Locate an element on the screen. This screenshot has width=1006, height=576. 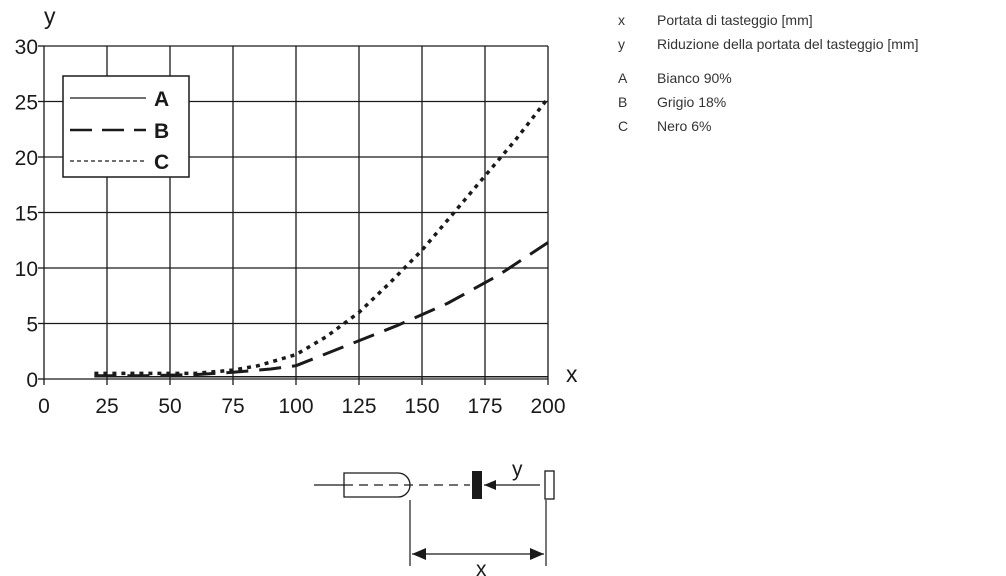
y-tick-label: 15 is located at coordinates (26, 214).